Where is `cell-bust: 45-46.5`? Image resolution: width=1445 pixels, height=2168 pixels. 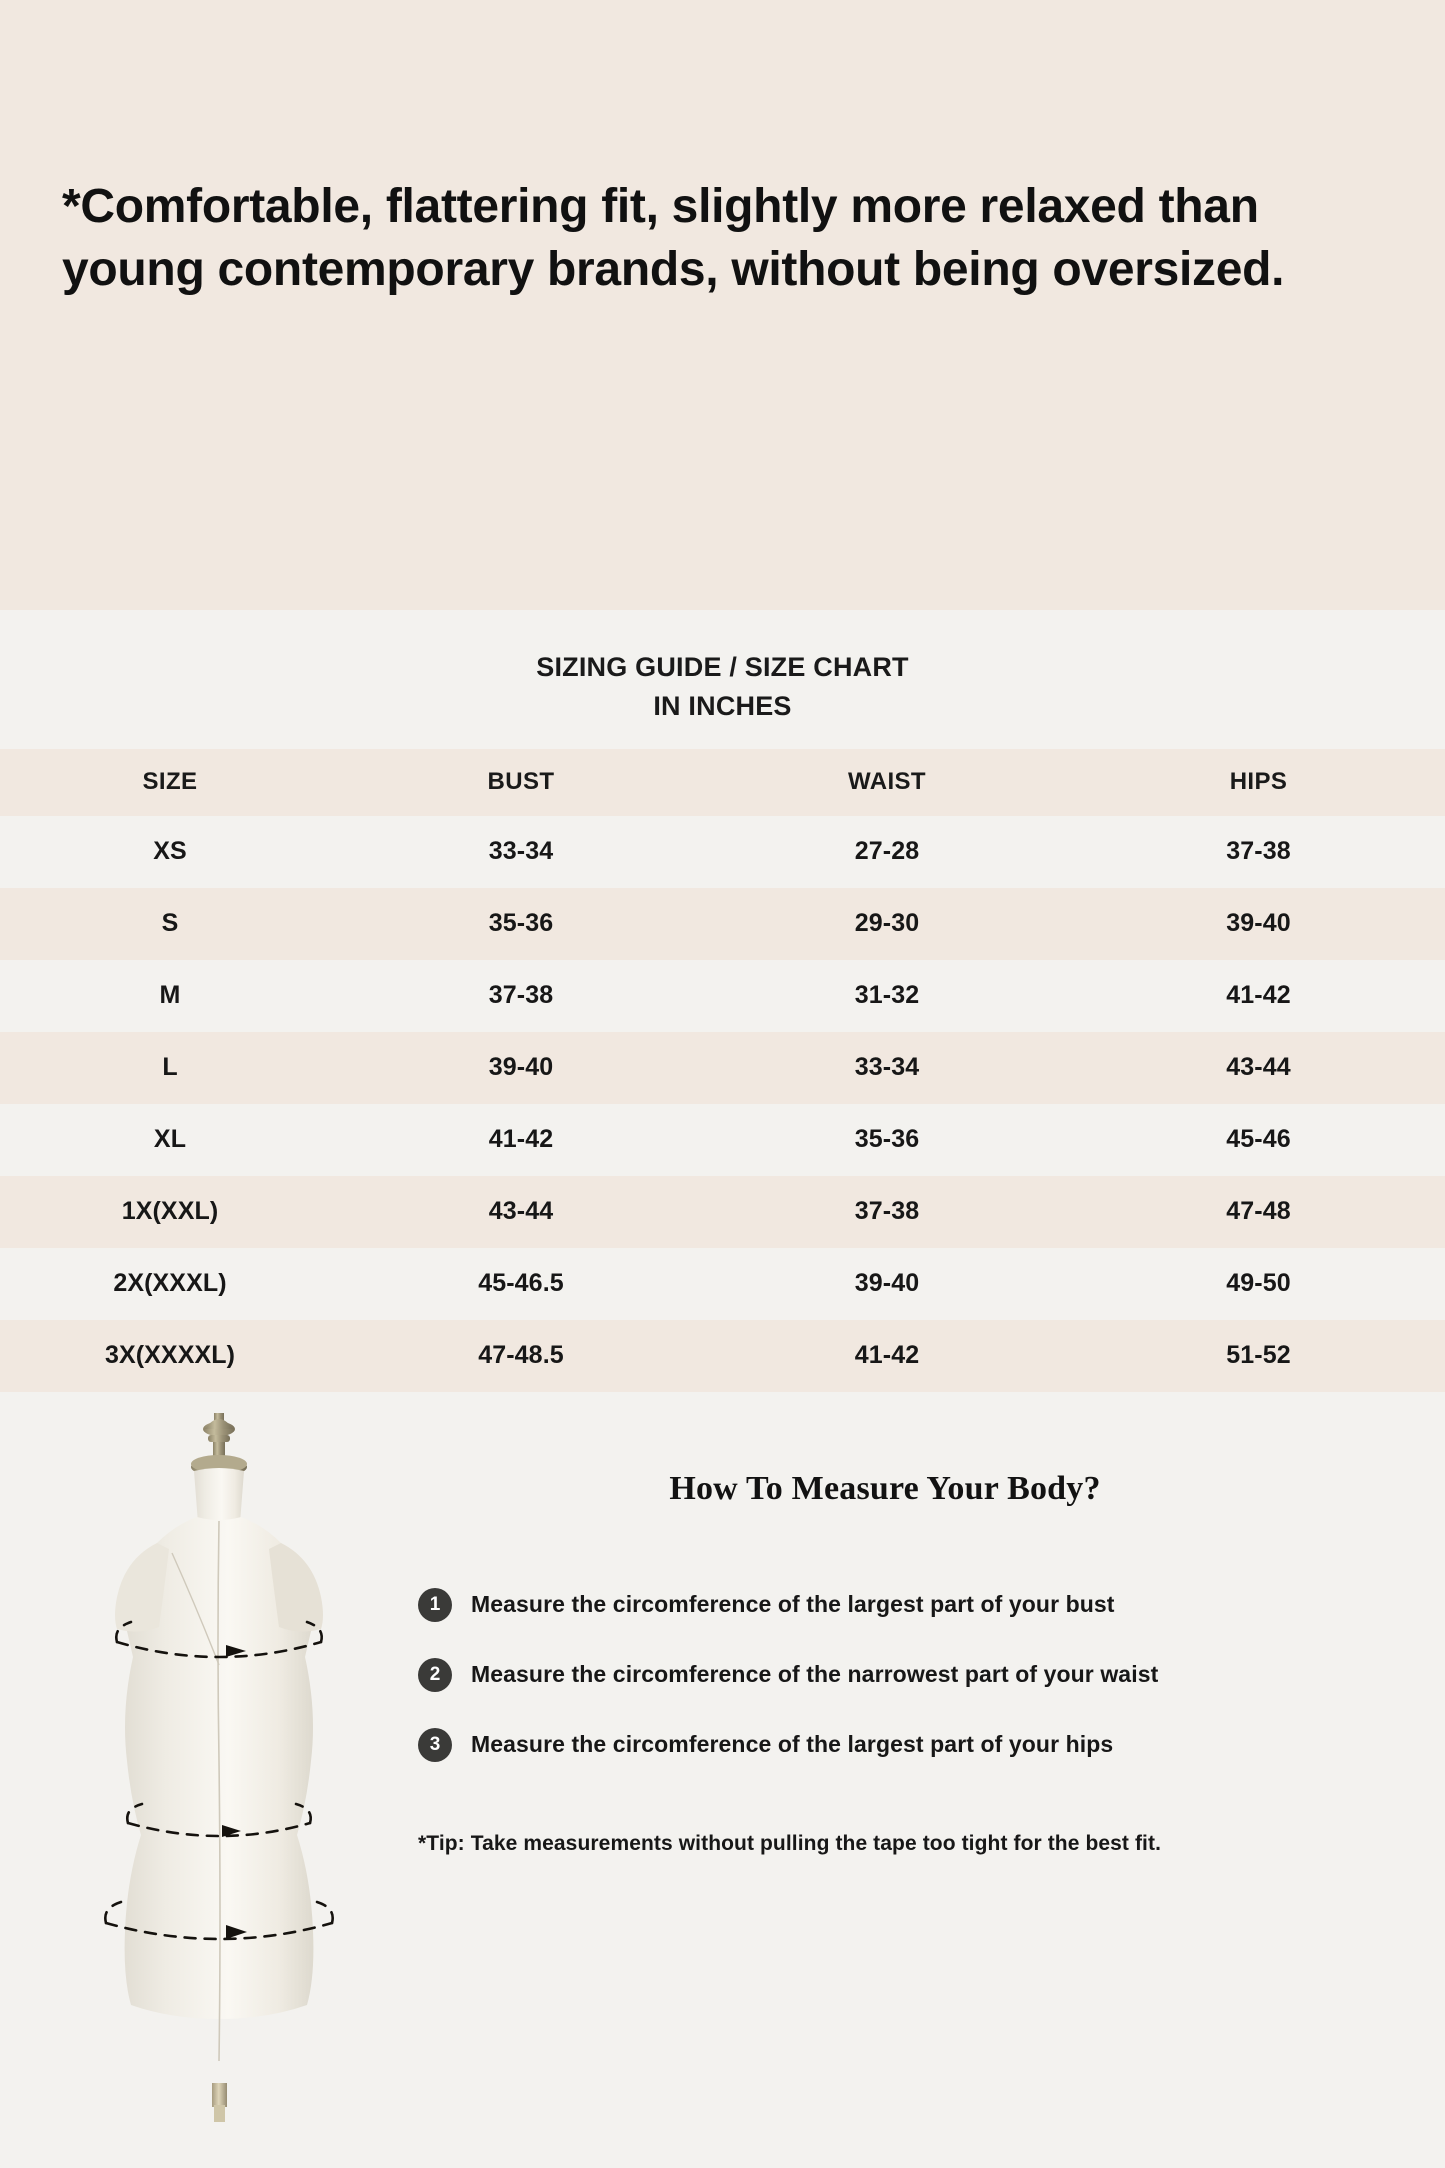 cell-bust: 45-46.5 is located at coordinates (521, 1283).